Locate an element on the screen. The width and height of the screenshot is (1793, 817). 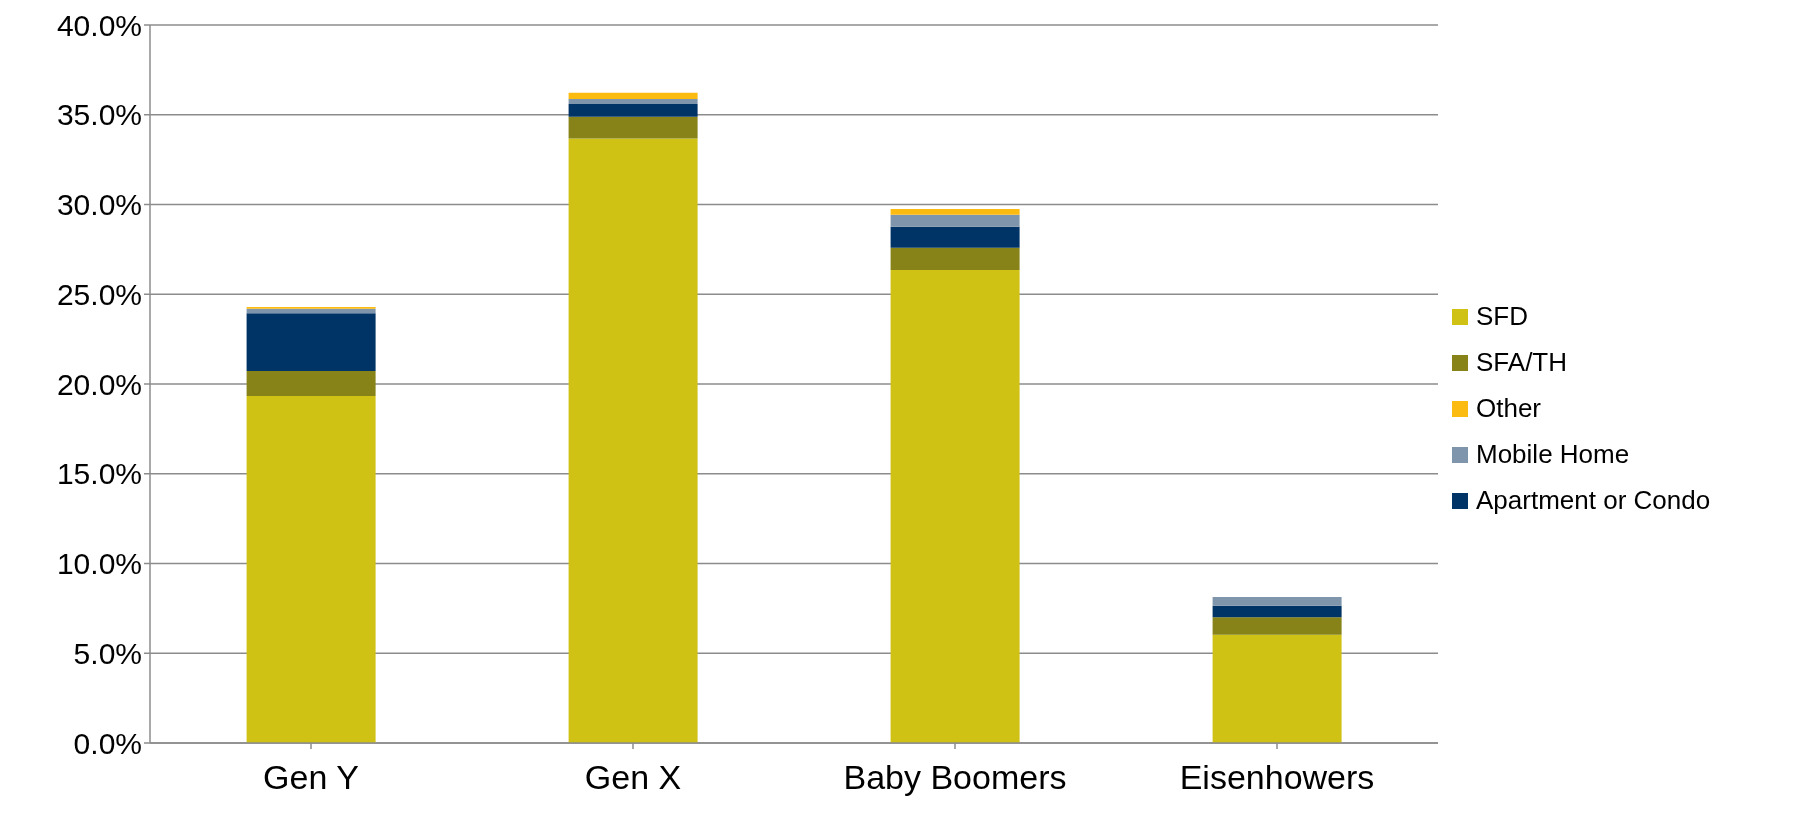
legend-label: Mobile Home is located at coordinates (1553, 454).